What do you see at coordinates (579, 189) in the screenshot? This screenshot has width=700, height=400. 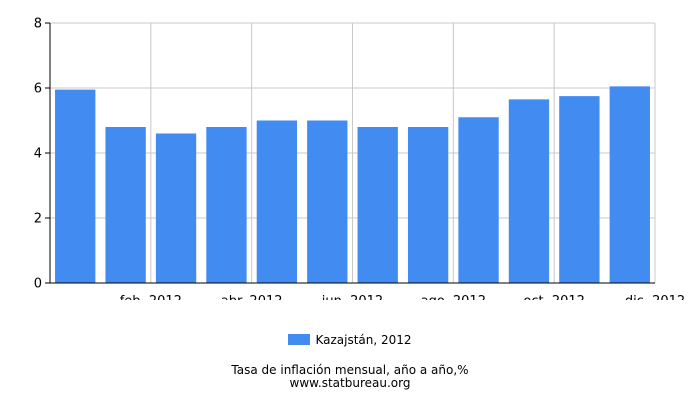 I see `bar-nov-2012` at bounding box center [579, 189].